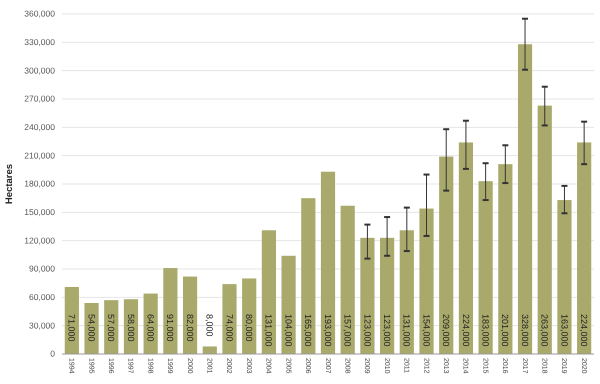 This screenshot has width=600, height=384. What do you see at coordinates (446, 330) in the screenshot?
I see `data-label: 209,000` at bounding box center [446, 330].